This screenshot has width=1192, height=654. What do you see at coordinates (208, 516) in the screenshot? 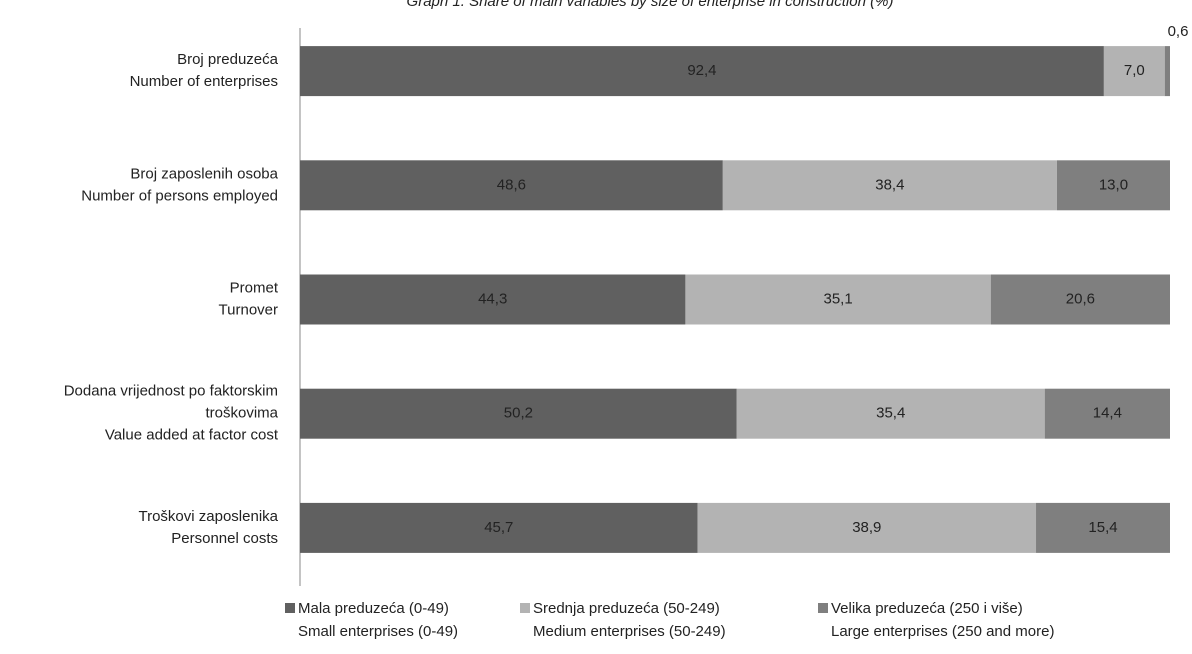
I see `y-tick-label: Troškovi zaposlenika` at bounding box center [208, 516].